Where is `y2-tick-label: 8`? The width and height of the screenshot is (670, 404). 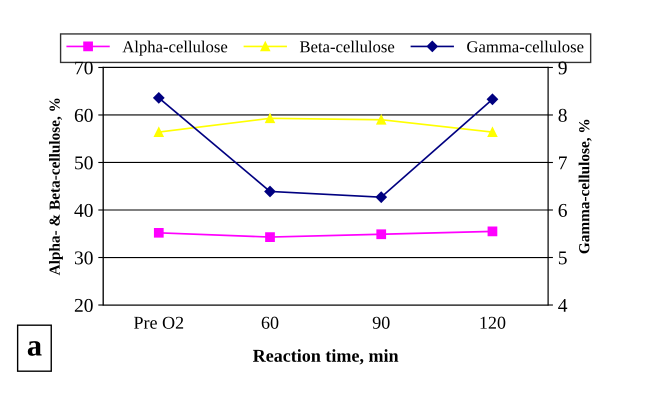 y2-tick-label: 8 is located at coordinates (562, 115).